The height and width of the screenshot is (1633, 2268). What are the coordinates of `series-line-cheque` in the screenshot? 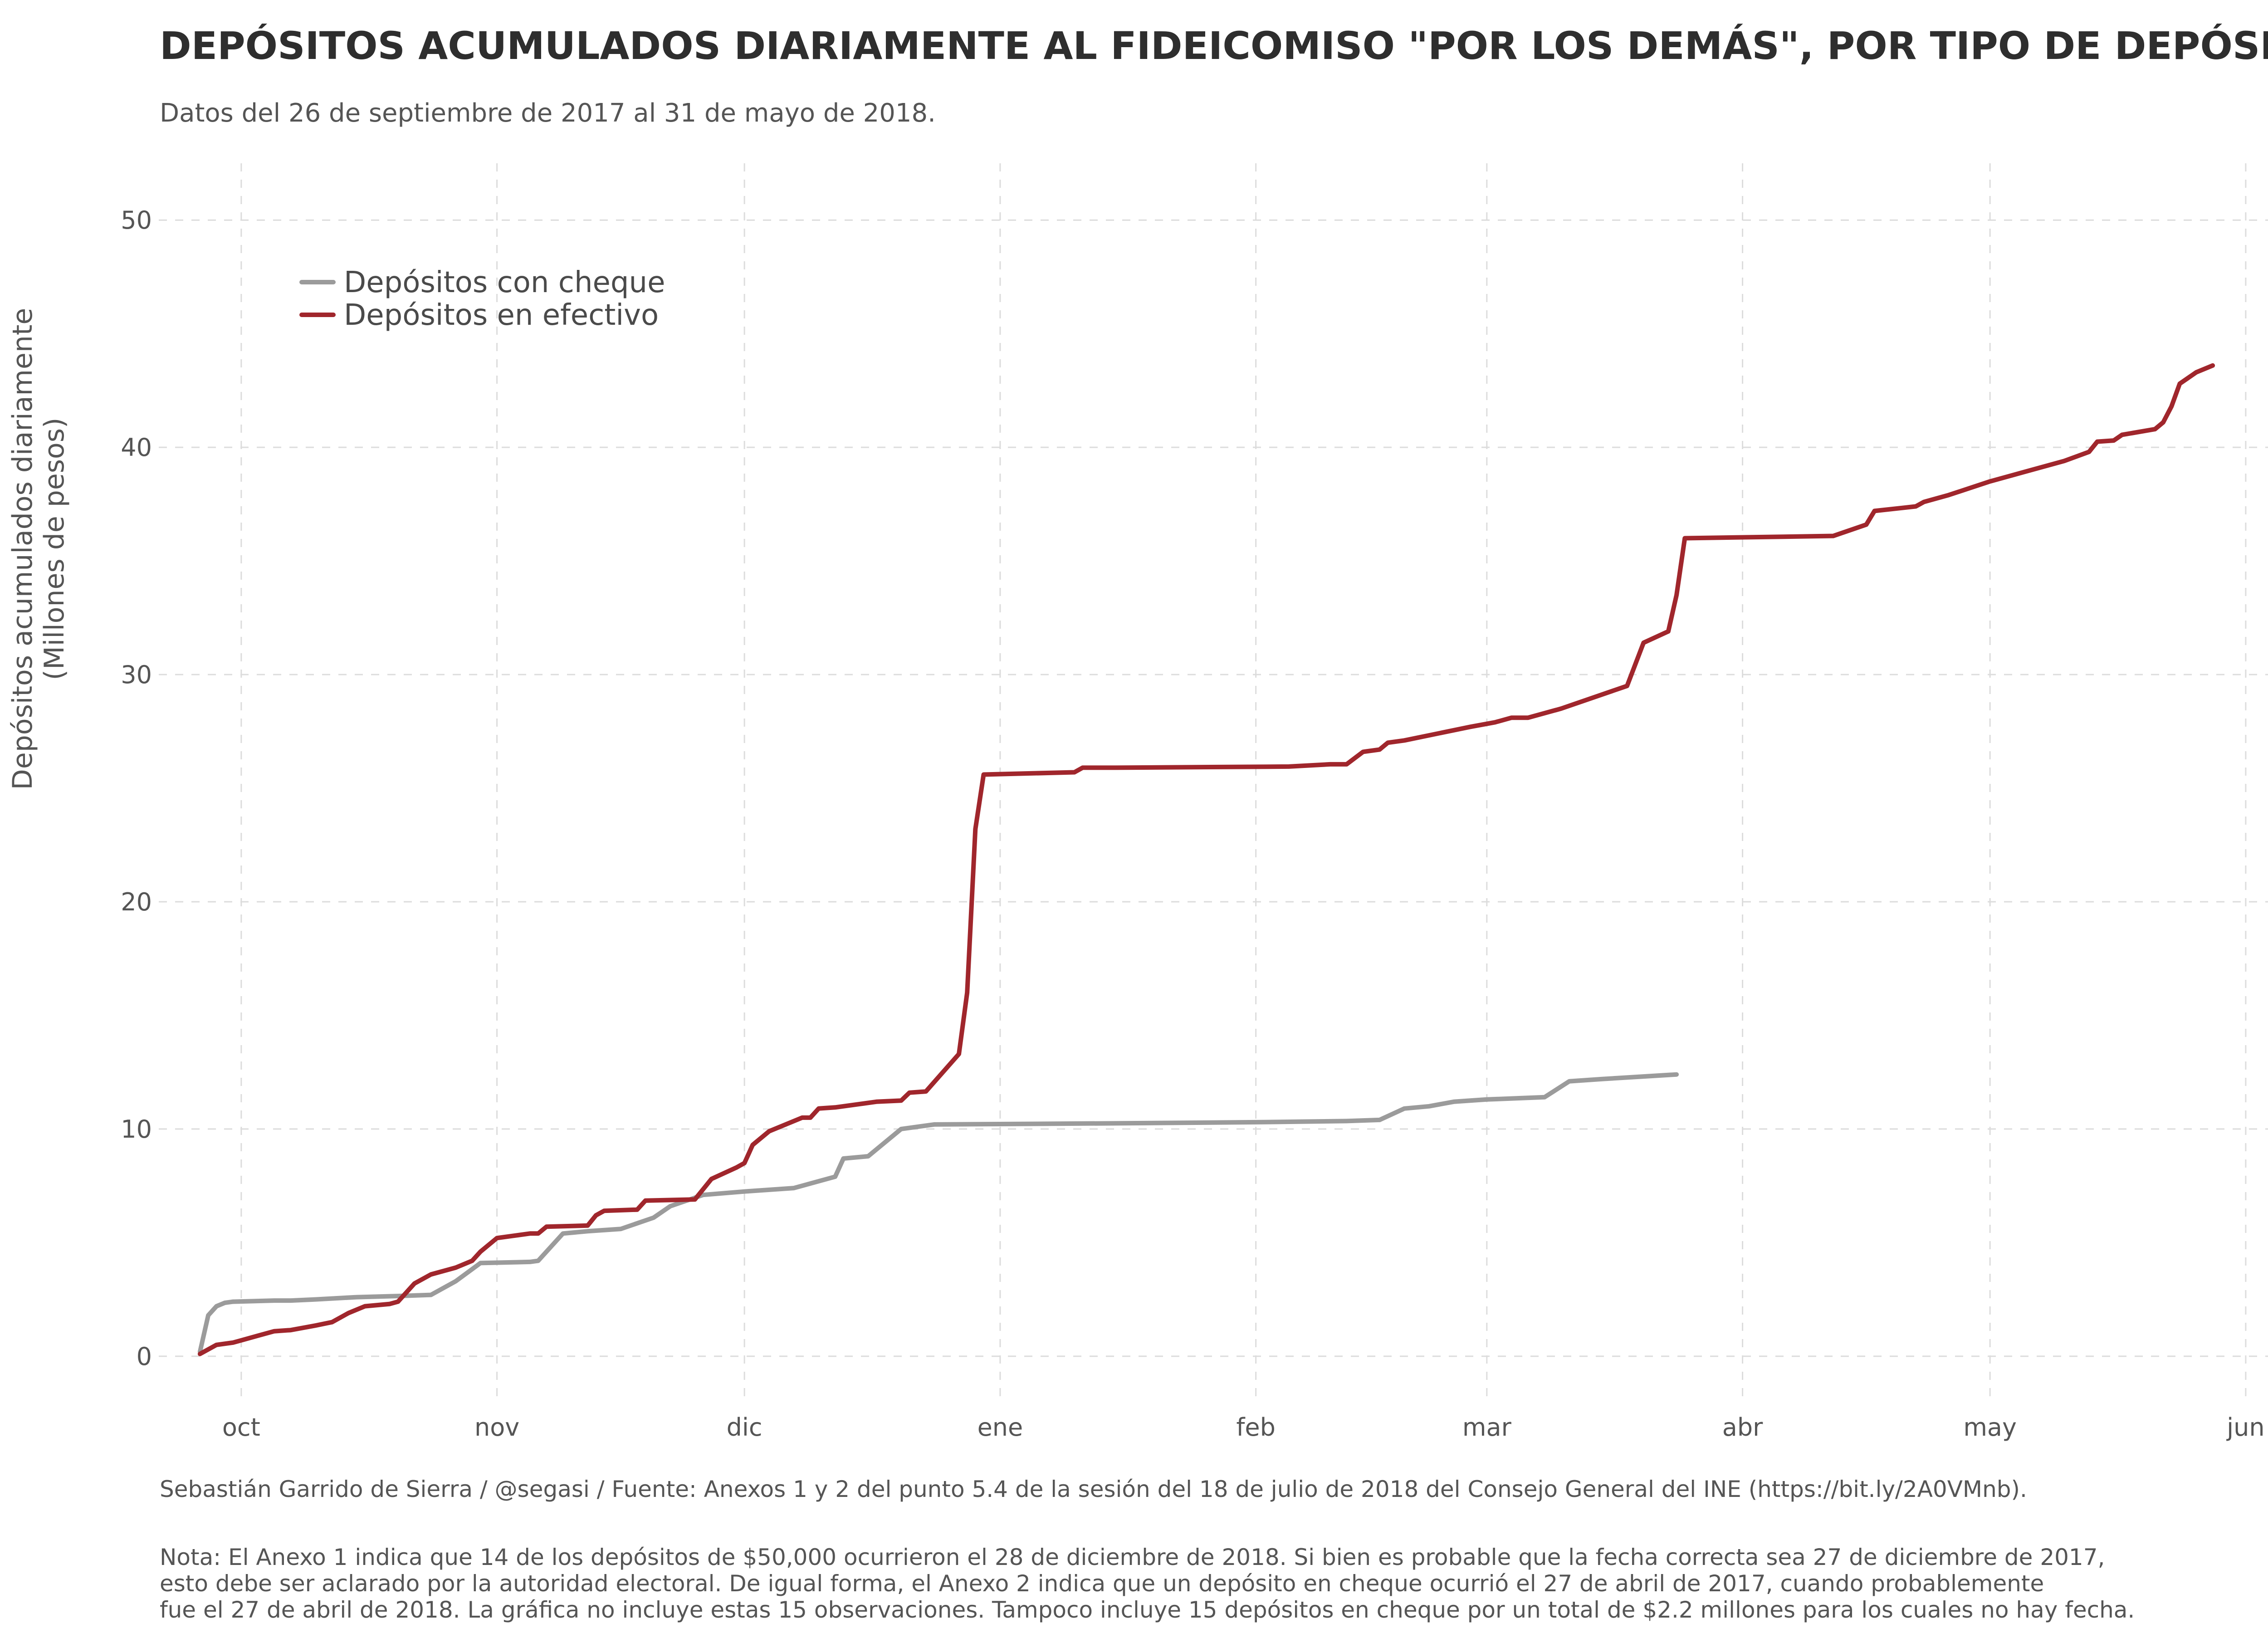 It's located at (938, 1213).